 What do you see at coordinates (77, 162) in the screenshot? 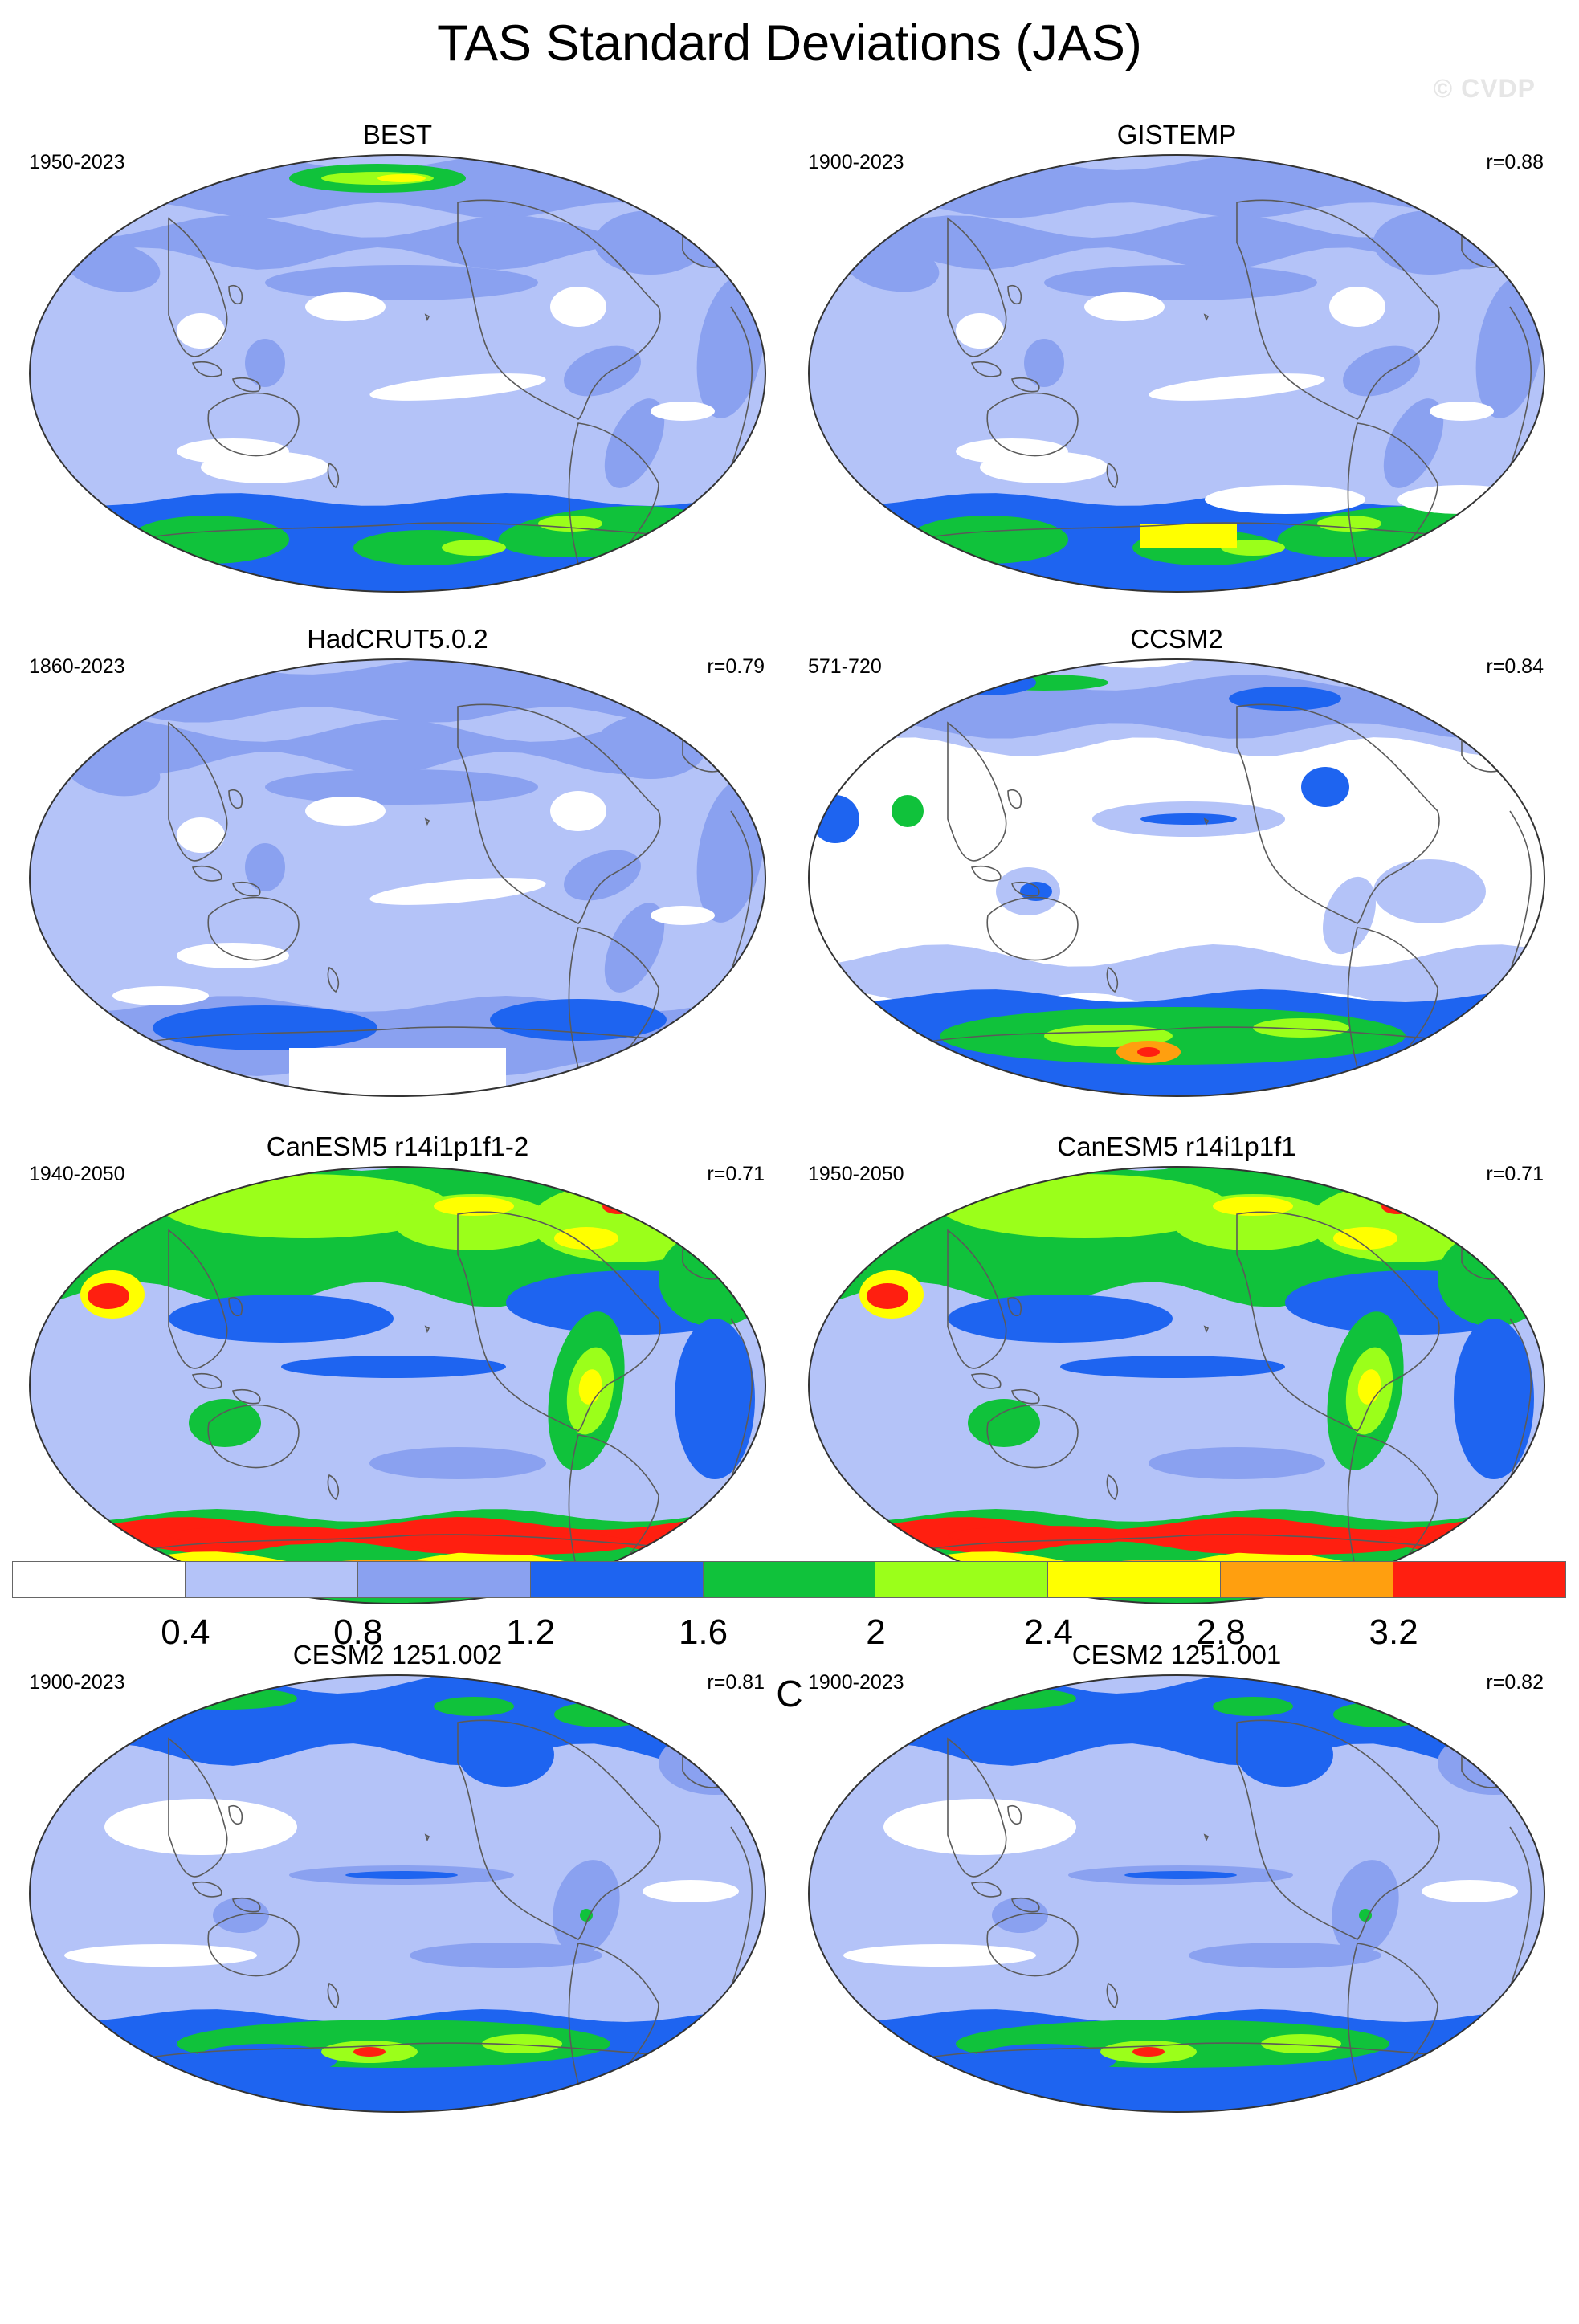
I see `panel-period: 1950-2023` at bounding box center [77, 162].